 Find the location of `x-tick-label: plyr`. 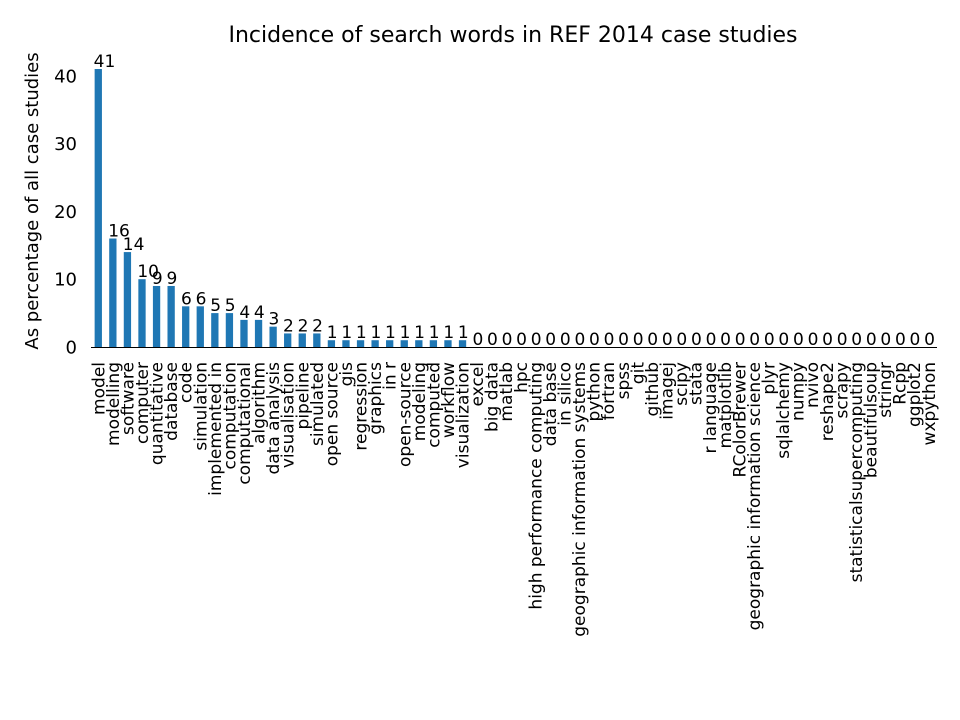

x-tick-label: plyr is located at coordinates (770, 378).